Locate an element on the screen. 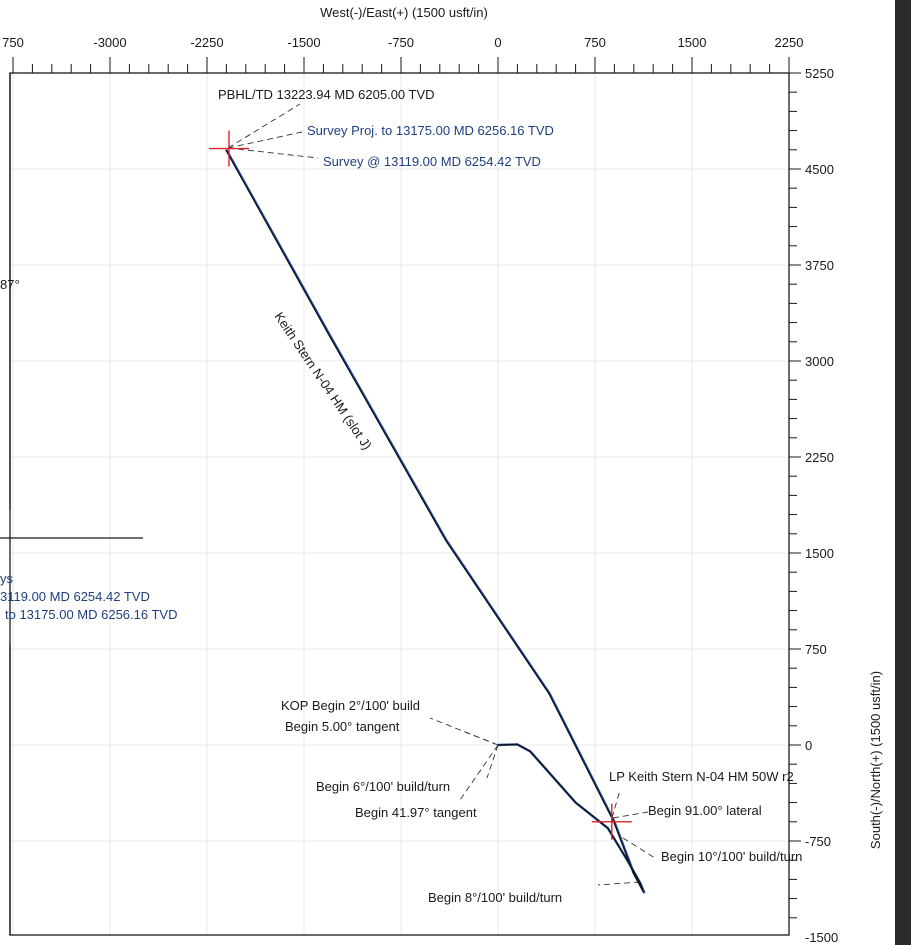 Image resolution: width=911 pixels, height=945 pixels. y-tick-label: 750 is located at coordinates (816, 649).